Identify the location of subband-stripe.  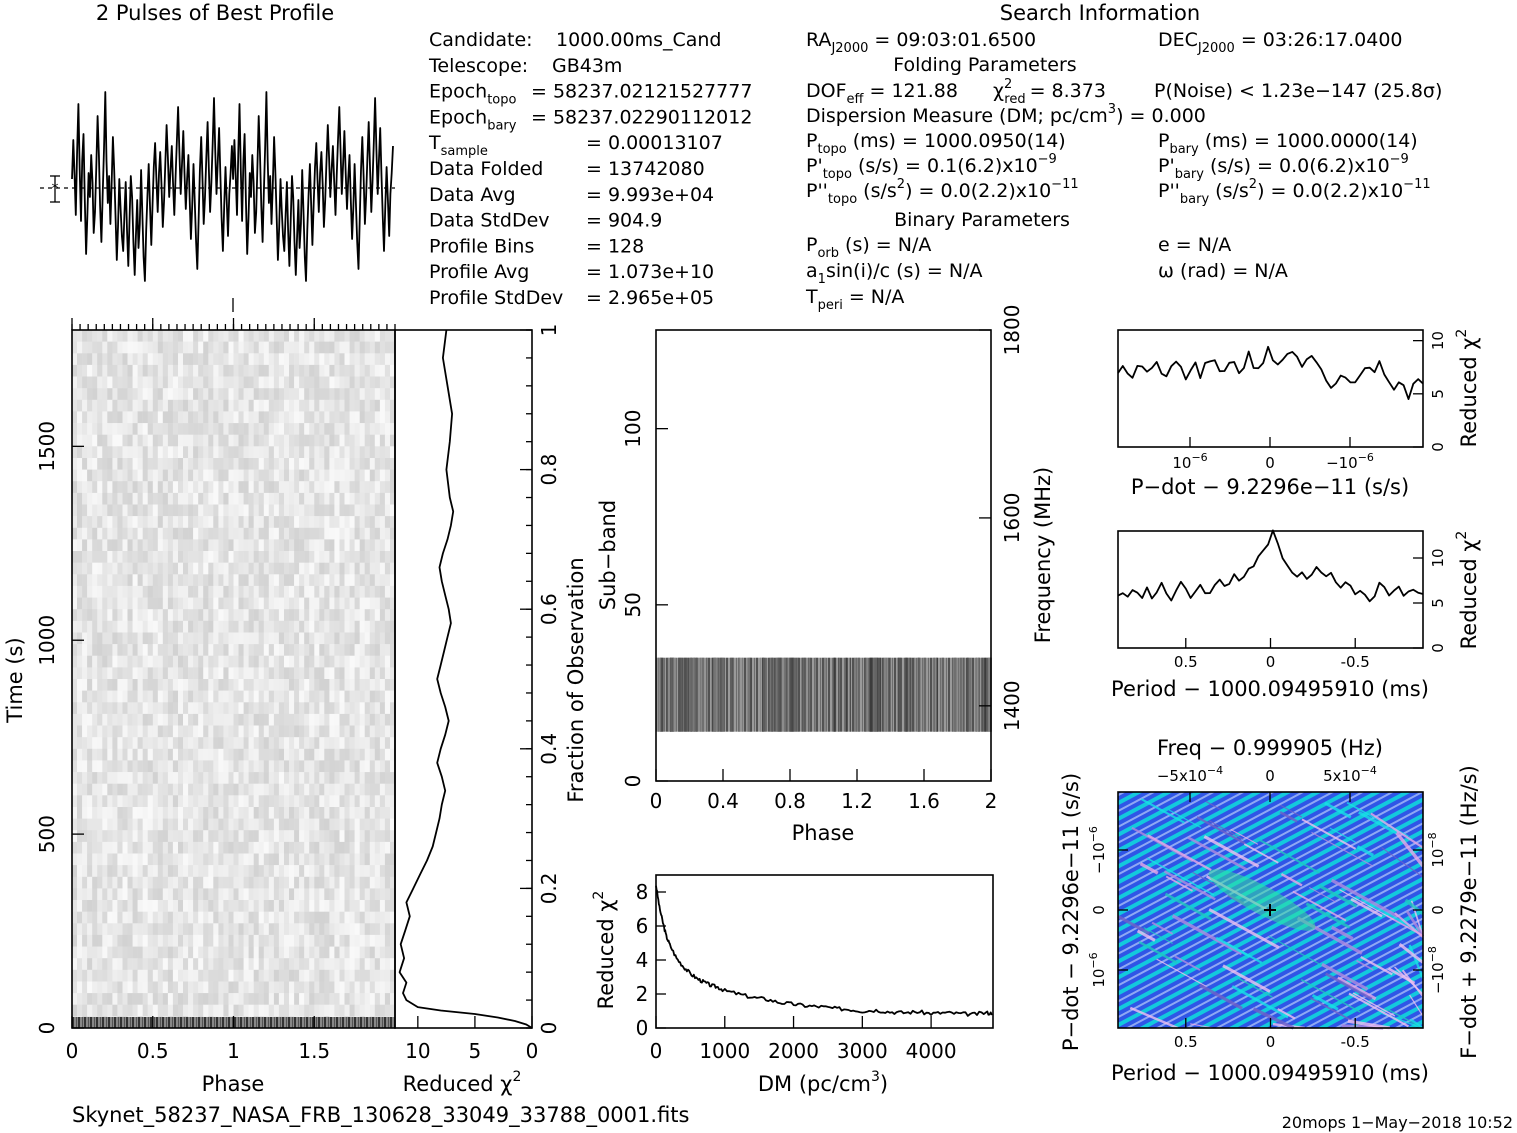
(960, 694).